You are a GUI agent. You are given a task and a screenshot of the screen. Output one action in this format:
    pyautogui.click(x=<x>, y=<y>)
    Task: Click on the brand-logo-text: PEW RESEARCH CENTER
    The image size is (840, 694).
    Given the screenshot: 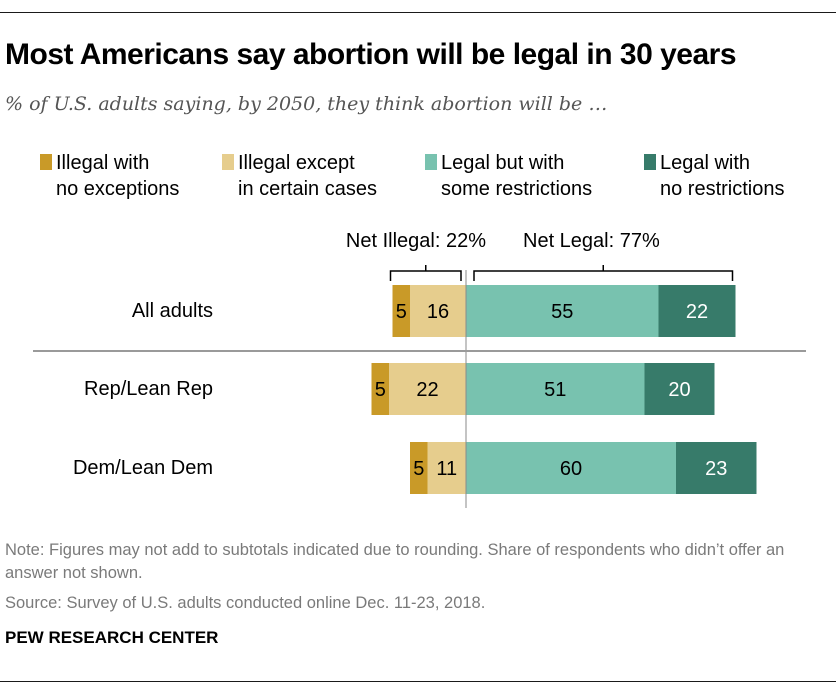 What is the action you would take?
    pyautogui.click(x=112, y=637)
    